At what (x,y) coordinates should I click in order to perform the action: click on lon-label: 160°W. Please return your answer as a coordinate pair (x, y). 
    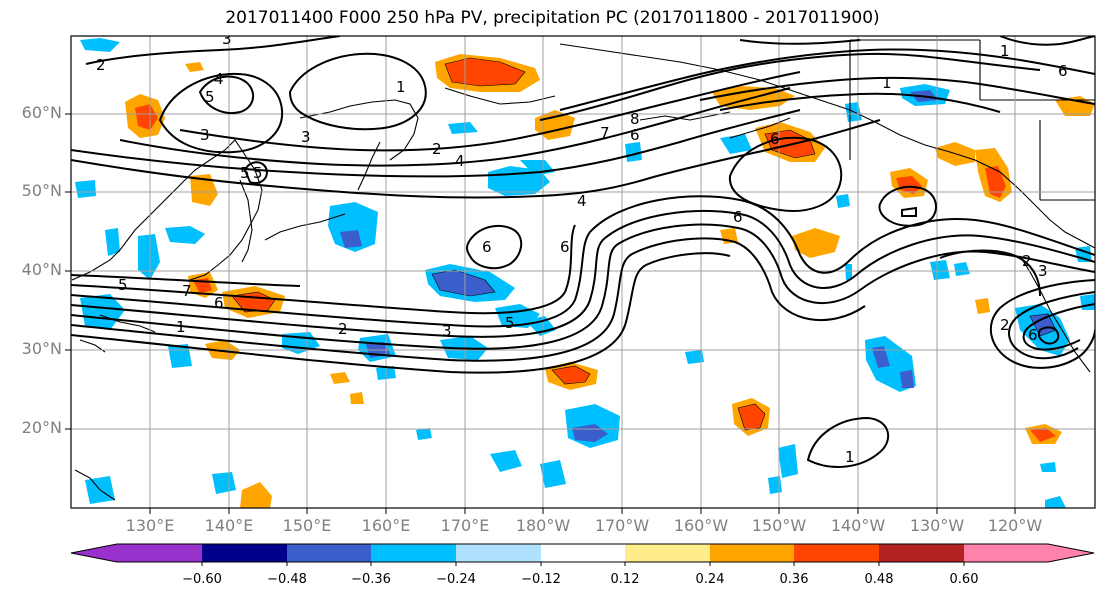
    Looking at the image, I should click on (701, 525).